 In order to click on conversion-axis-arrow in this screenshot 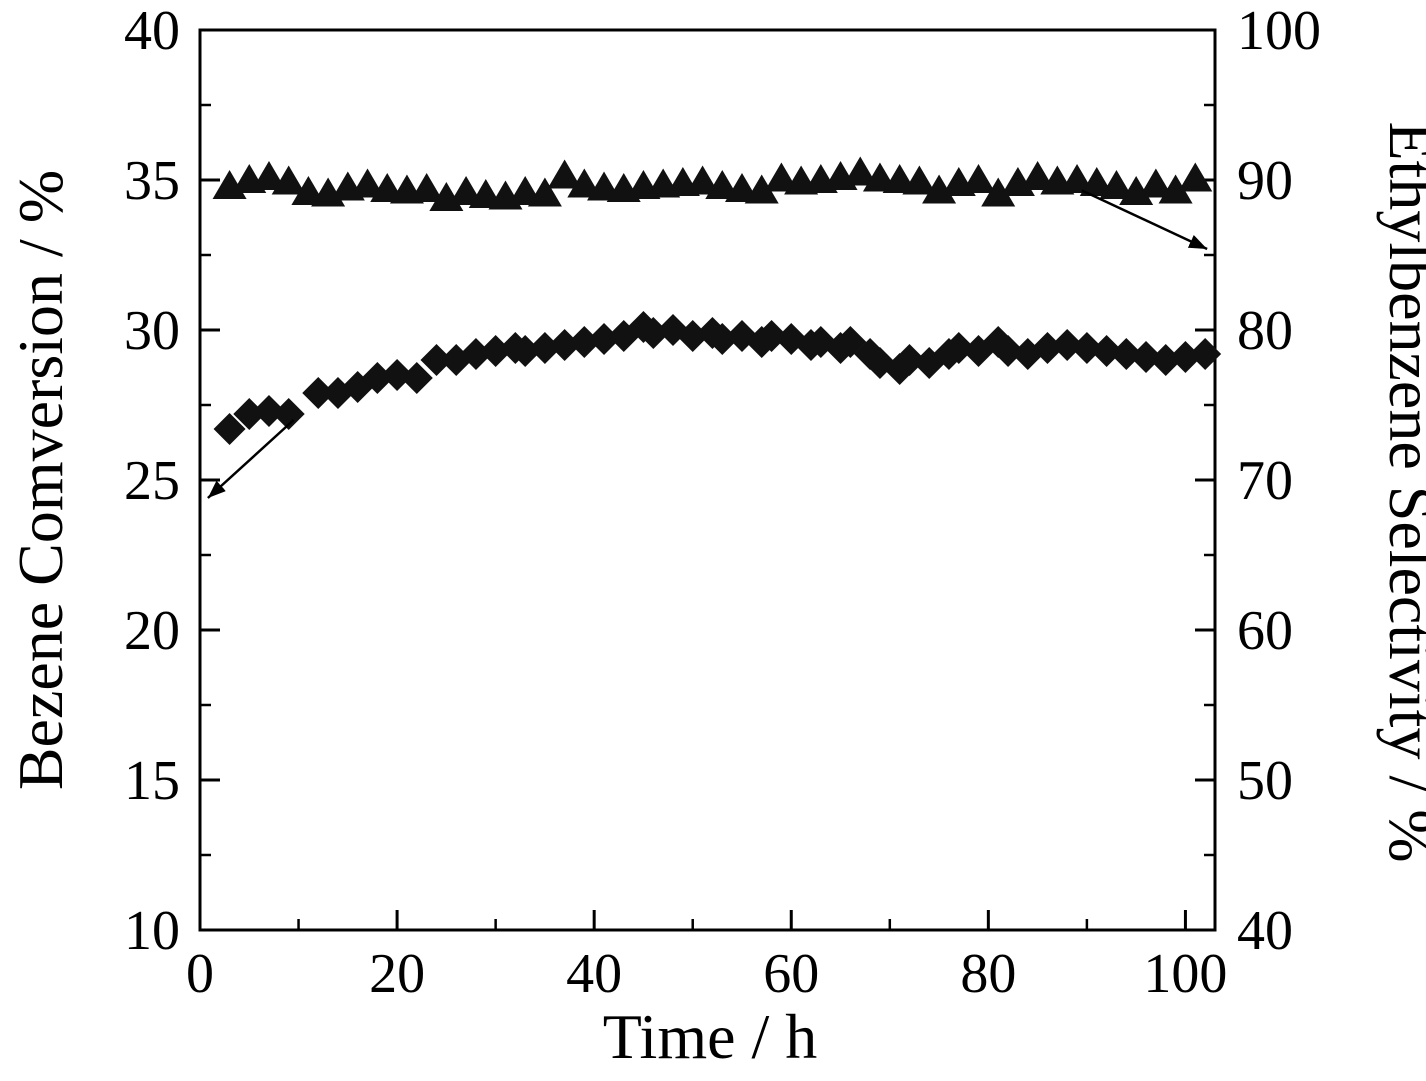, I will do `click(251, 459)`.